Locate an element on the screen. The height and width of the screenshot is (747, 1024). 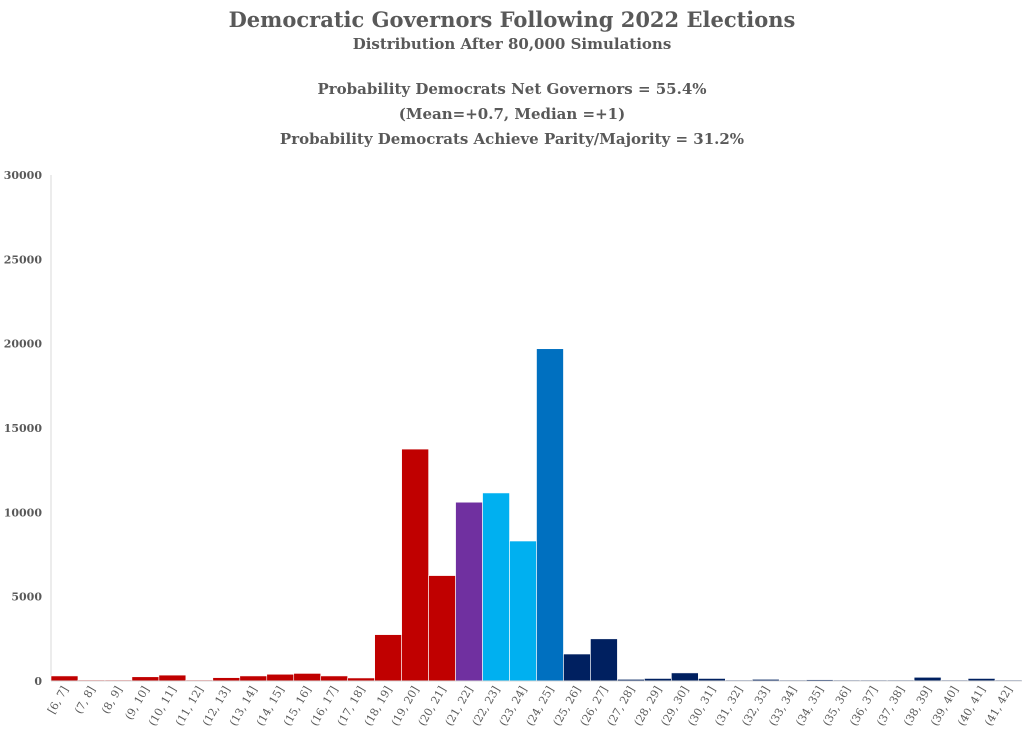
x-tick-label: (7, 8] is located at coordinates (85, 700).